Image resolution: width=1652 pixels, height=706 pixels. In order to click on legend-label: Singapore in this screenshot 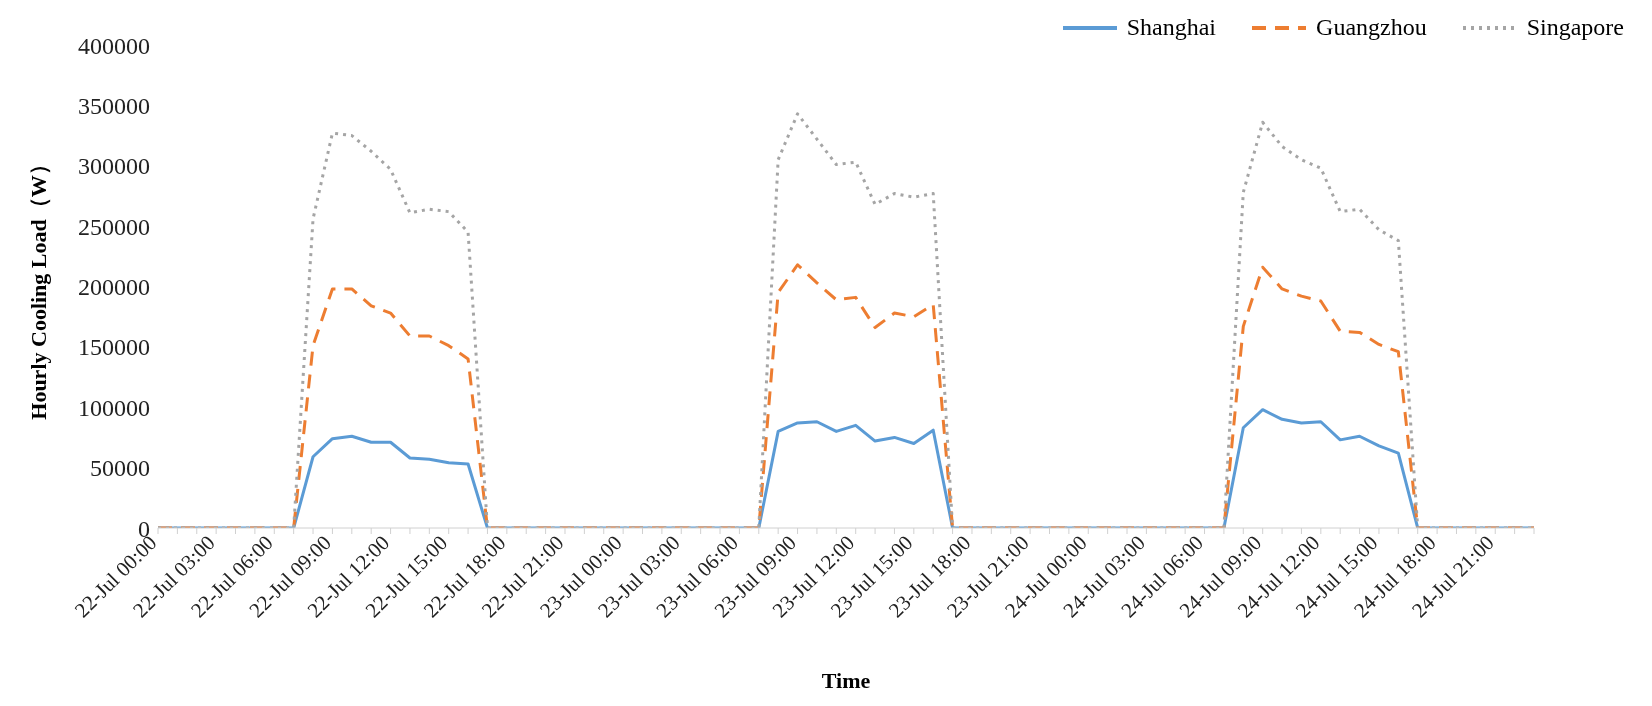, I will do `click(1575, 27)`.